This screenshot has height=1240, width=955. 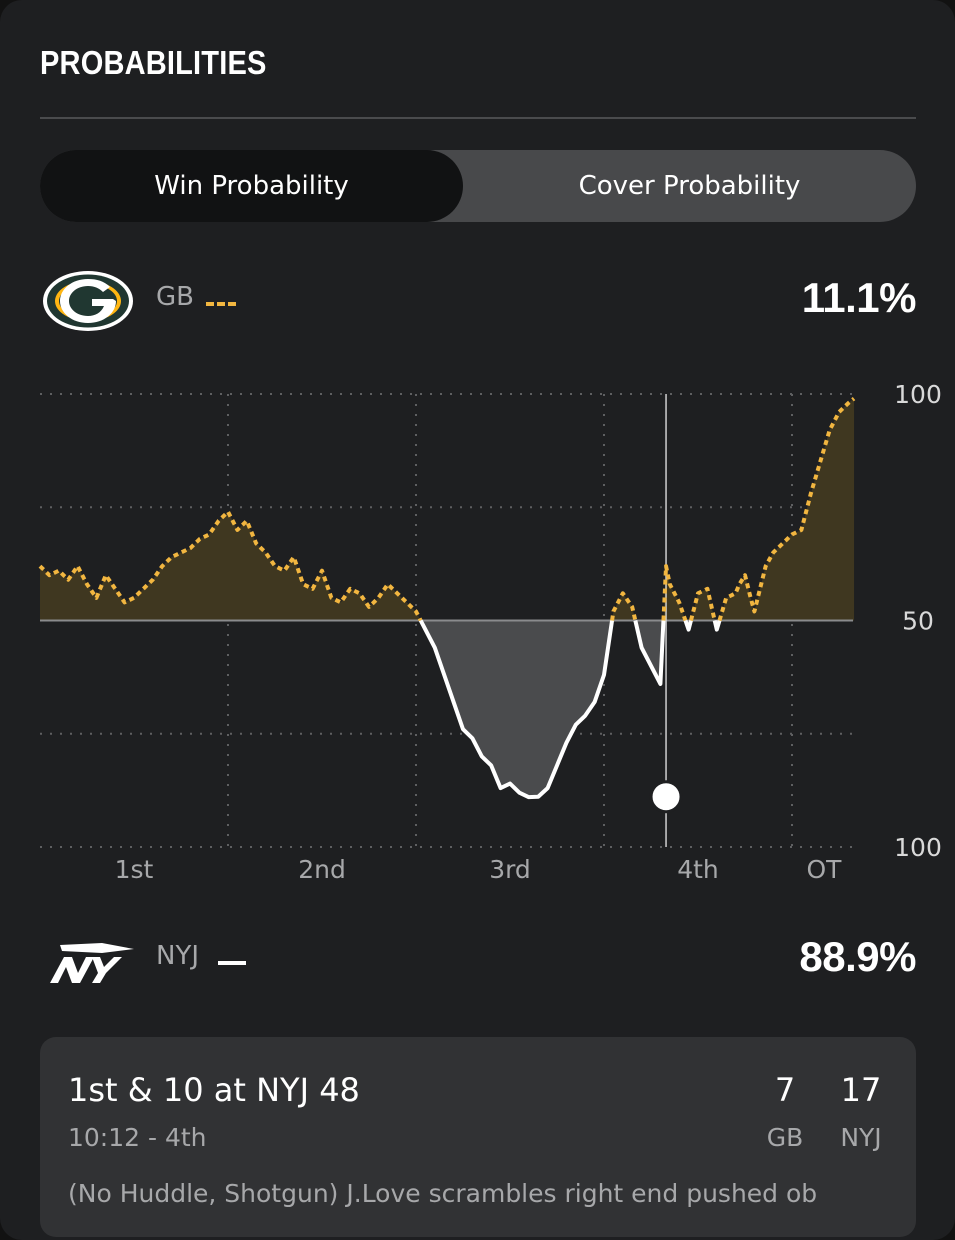 I want to click on quarter-label: 4th, so click(x=698, y=869).